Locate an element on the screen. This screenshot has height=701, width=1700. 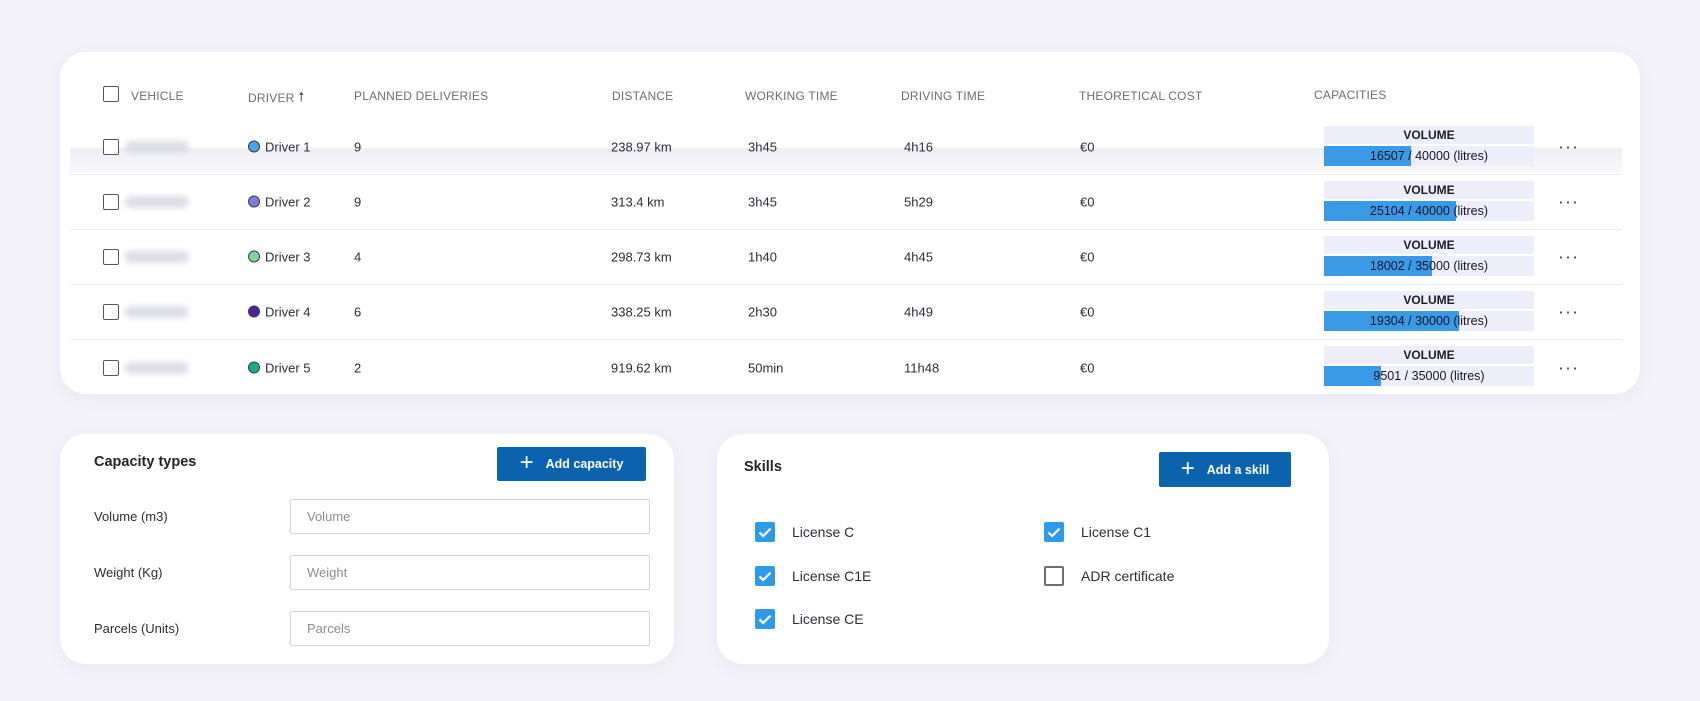
header-distance: DISTANCE is located at coordinates (643, 96).